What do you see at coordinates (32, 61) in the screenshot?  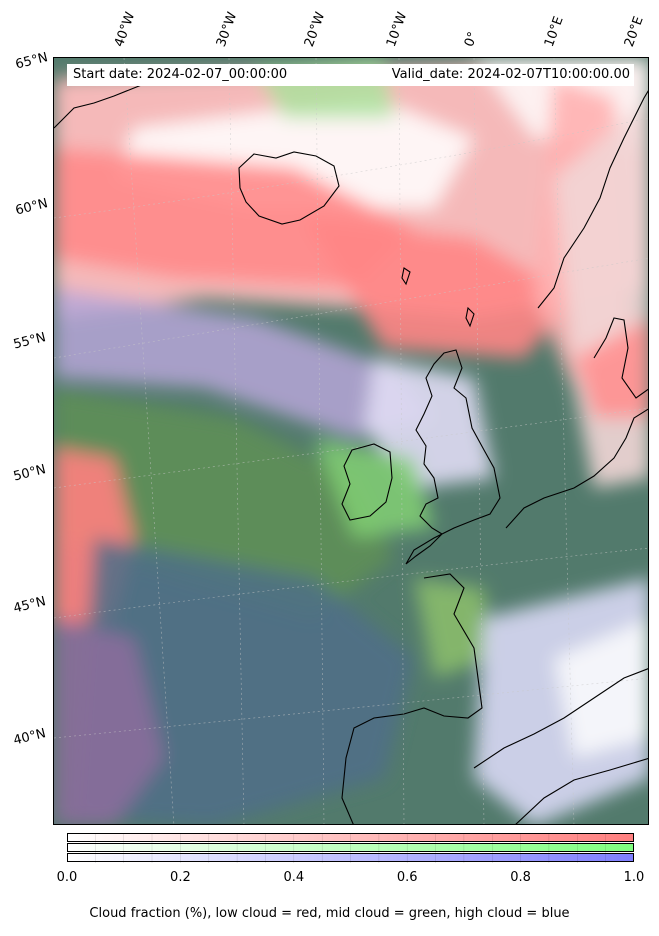 I see `lat-label-65n: 65°N` at bounding box center [32, 61].